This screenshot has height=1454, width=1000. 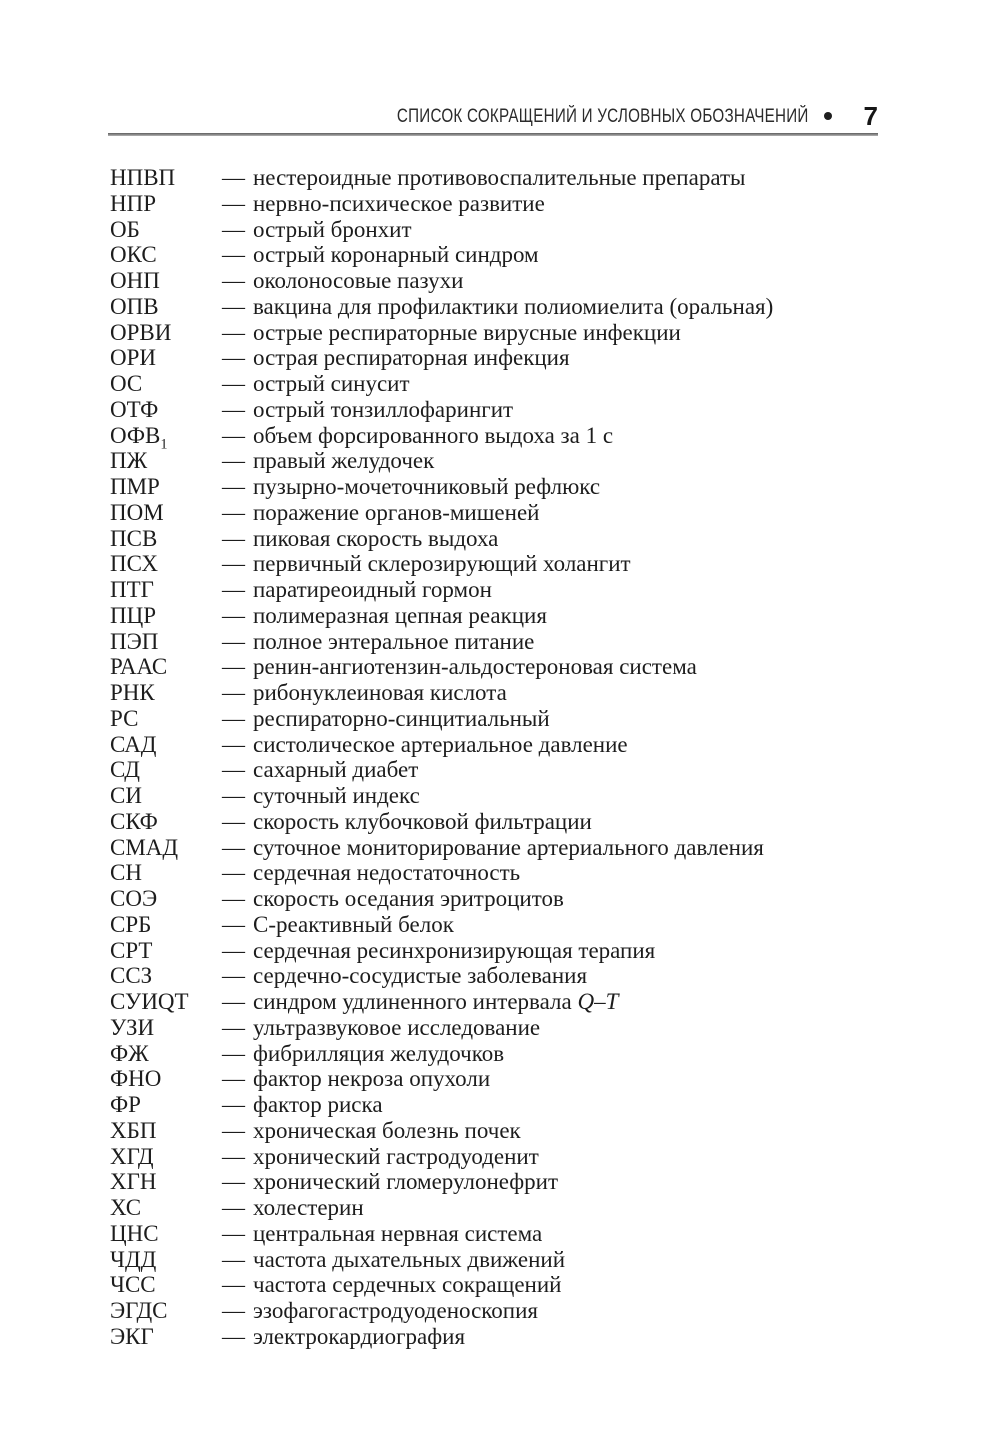 What do you see at coordinates (363, 1053) in the screenshot?
I see `definition: — фибрилляция желудочков` at bounding box center [363, 1053].